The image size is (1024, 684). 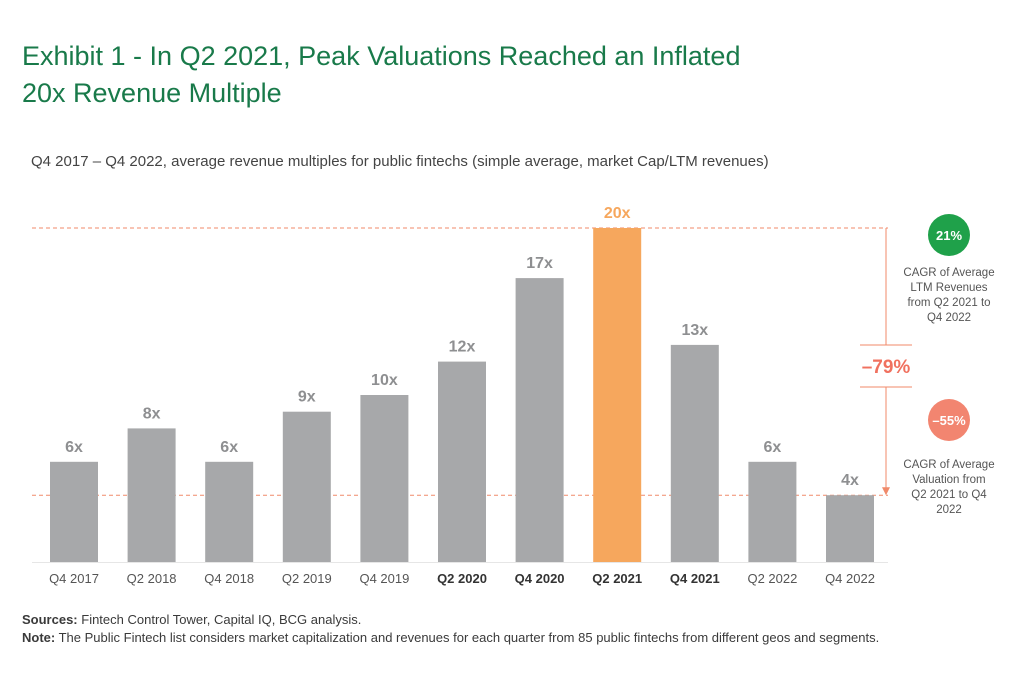 I want to click on x-tick-label: Q4 2022, so click(x=850, y=578).